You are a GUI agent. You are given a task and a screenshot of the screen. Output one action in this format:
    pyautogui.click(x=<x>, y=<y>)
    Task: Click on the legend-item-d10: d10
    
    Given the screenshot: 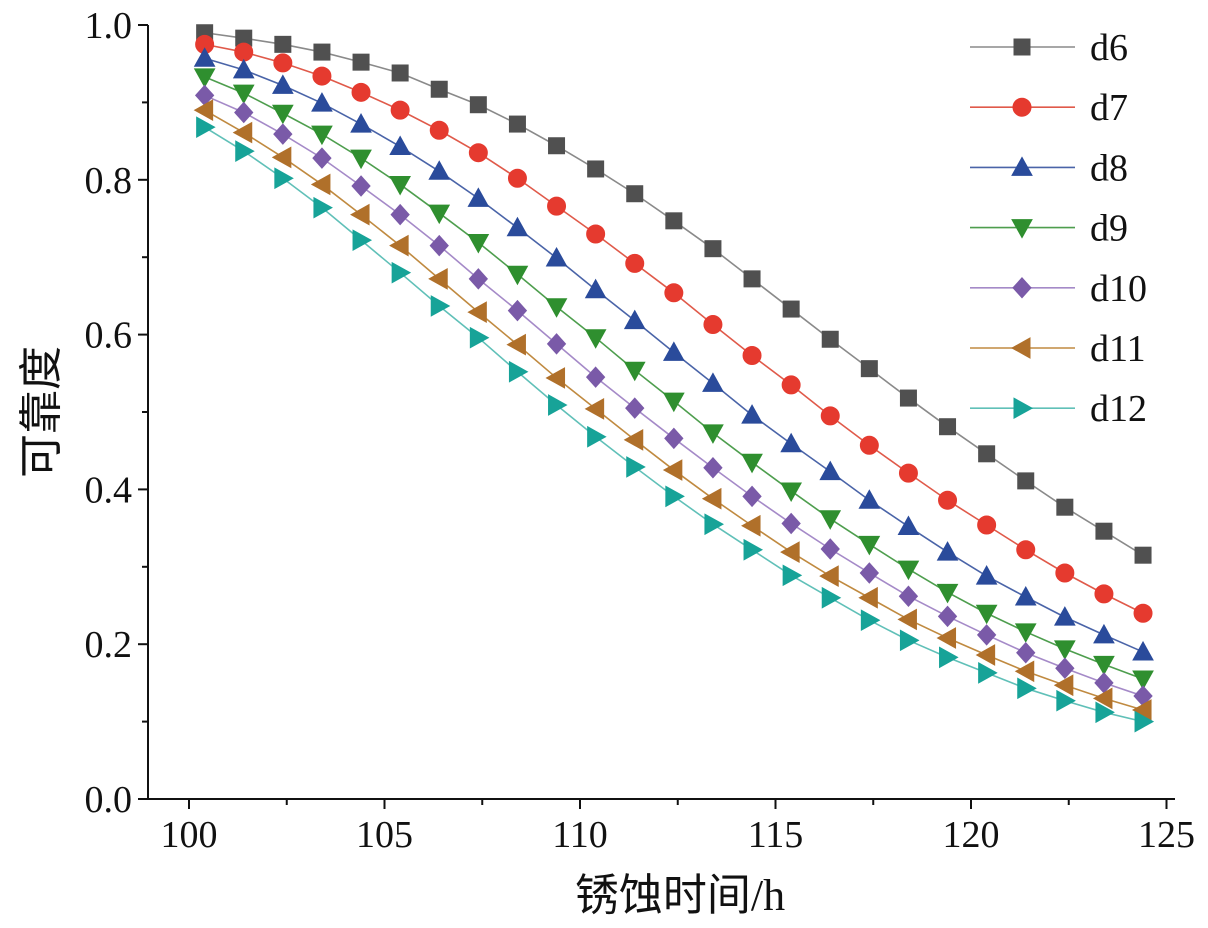 What is the action you would take?
    pyautogui.click(x=1058, y=289)
    